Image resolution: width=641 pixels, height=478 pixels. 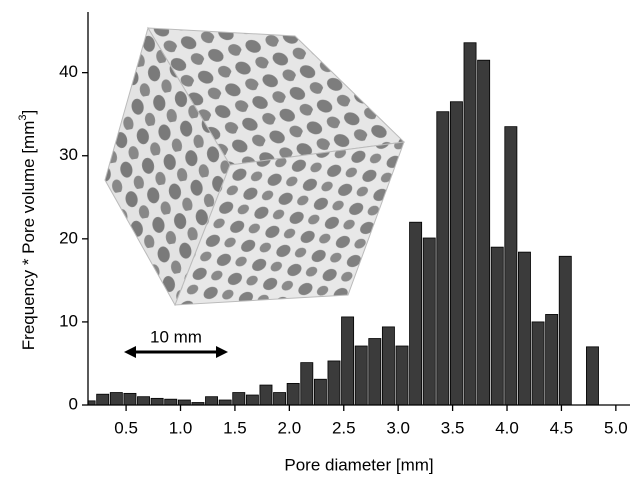 What do you see at coordinates (126, 427) in the screenshot?
I see `x-tick-label: 0.5` at bounding box center [126, 427].